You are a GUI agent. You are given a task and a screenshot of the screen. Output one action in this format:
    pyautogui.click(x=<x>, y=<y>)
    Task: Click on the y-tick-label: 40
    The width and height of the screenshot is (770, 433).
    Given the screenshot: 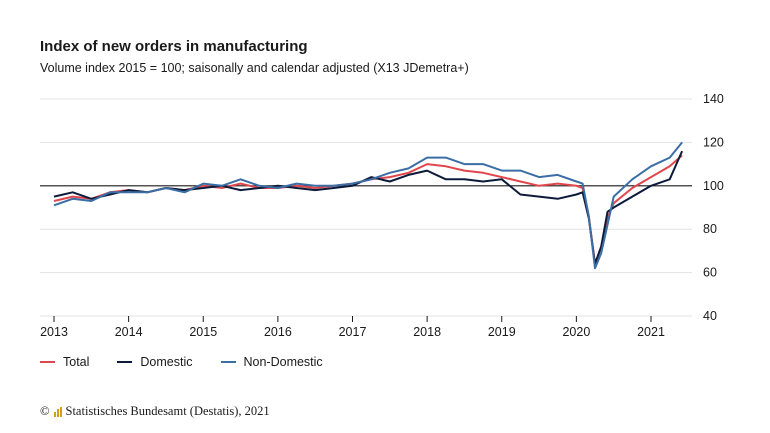 What is the action you would take?
    pyautogui.click(x=710, y=316)
    